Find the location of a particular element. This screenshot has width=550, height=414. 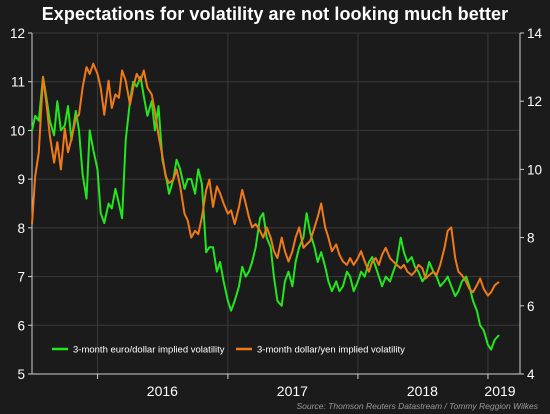

legend-label: 3-month euro/dollar implied volatility is located at coordinates (149, 350).